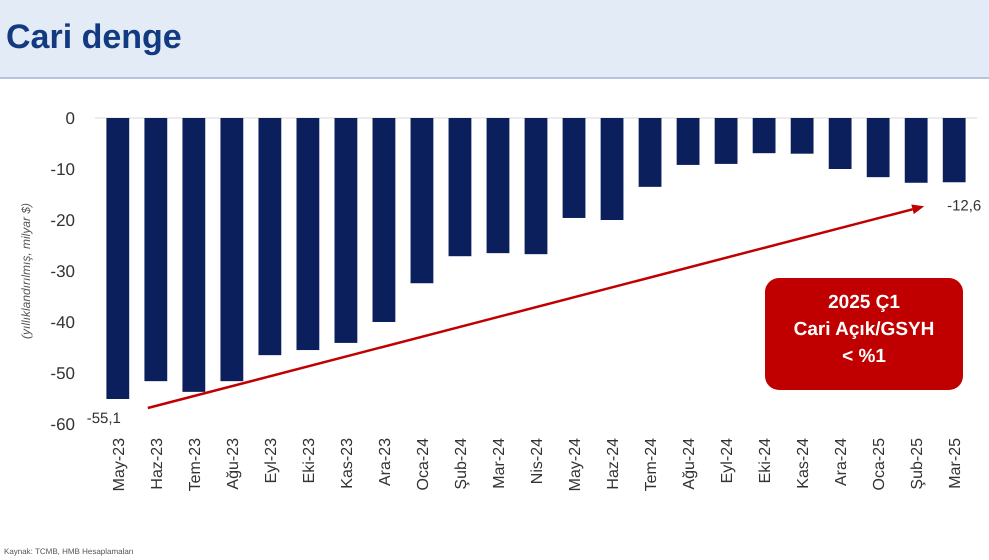 Image resolution: width=989 pixels, height=560 pixels. I want to click on x-tick-label: Ara-24, so click(841, 462).